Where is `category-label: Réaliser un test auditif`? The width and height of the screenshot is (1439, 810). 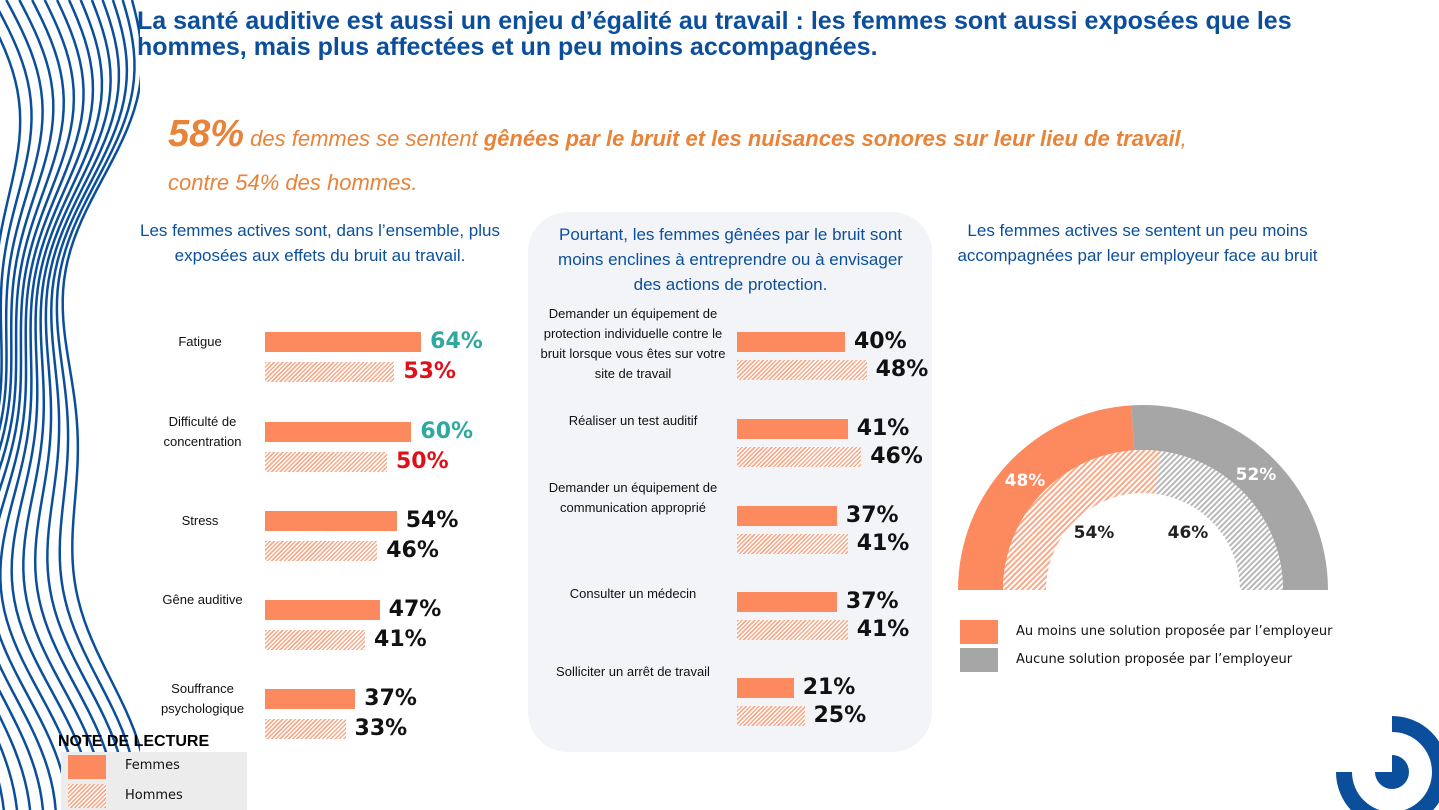
category-label: Réaliser un test auditif is located at coordinates (633, 420).